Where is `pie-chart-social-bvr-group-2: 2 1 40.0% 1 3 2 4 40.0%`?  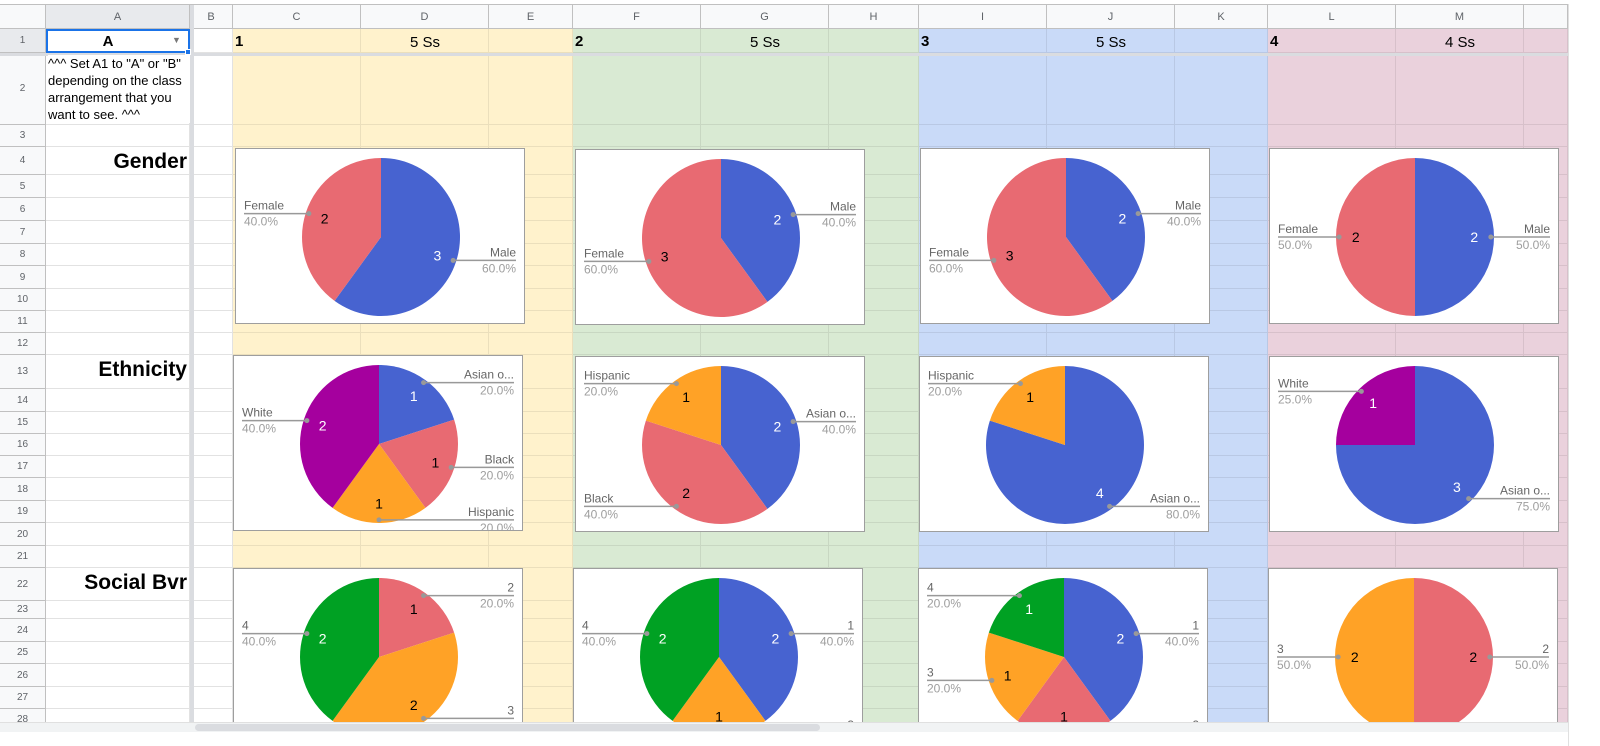 pie-chart-social-bvr-group-2: 2 1 40.0% 1 3 2 4 40.0% is located at coordinates (718, 645).